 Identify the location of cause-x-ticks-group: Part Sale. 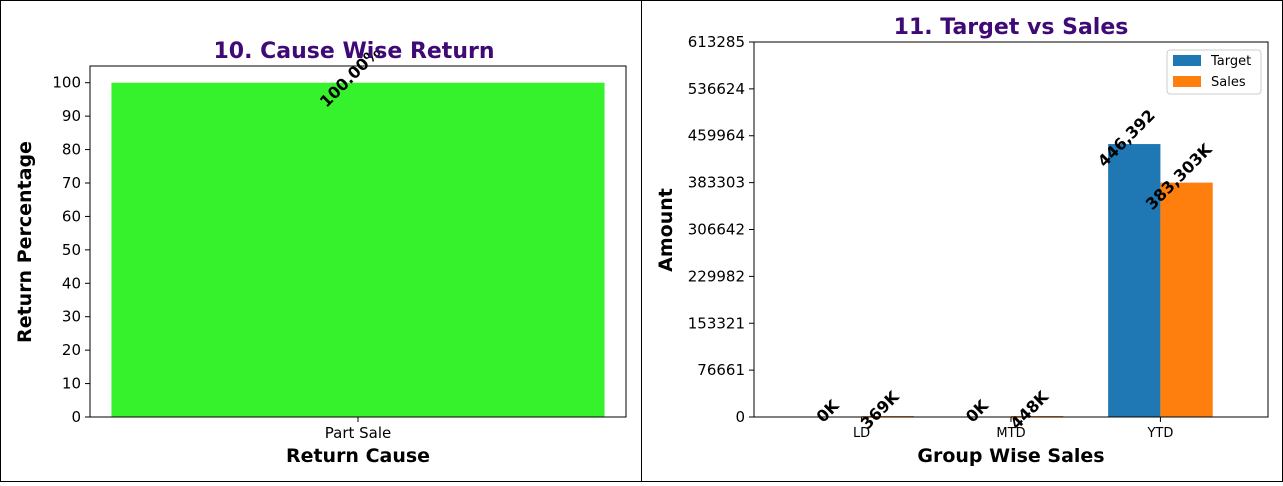
(358, 429).